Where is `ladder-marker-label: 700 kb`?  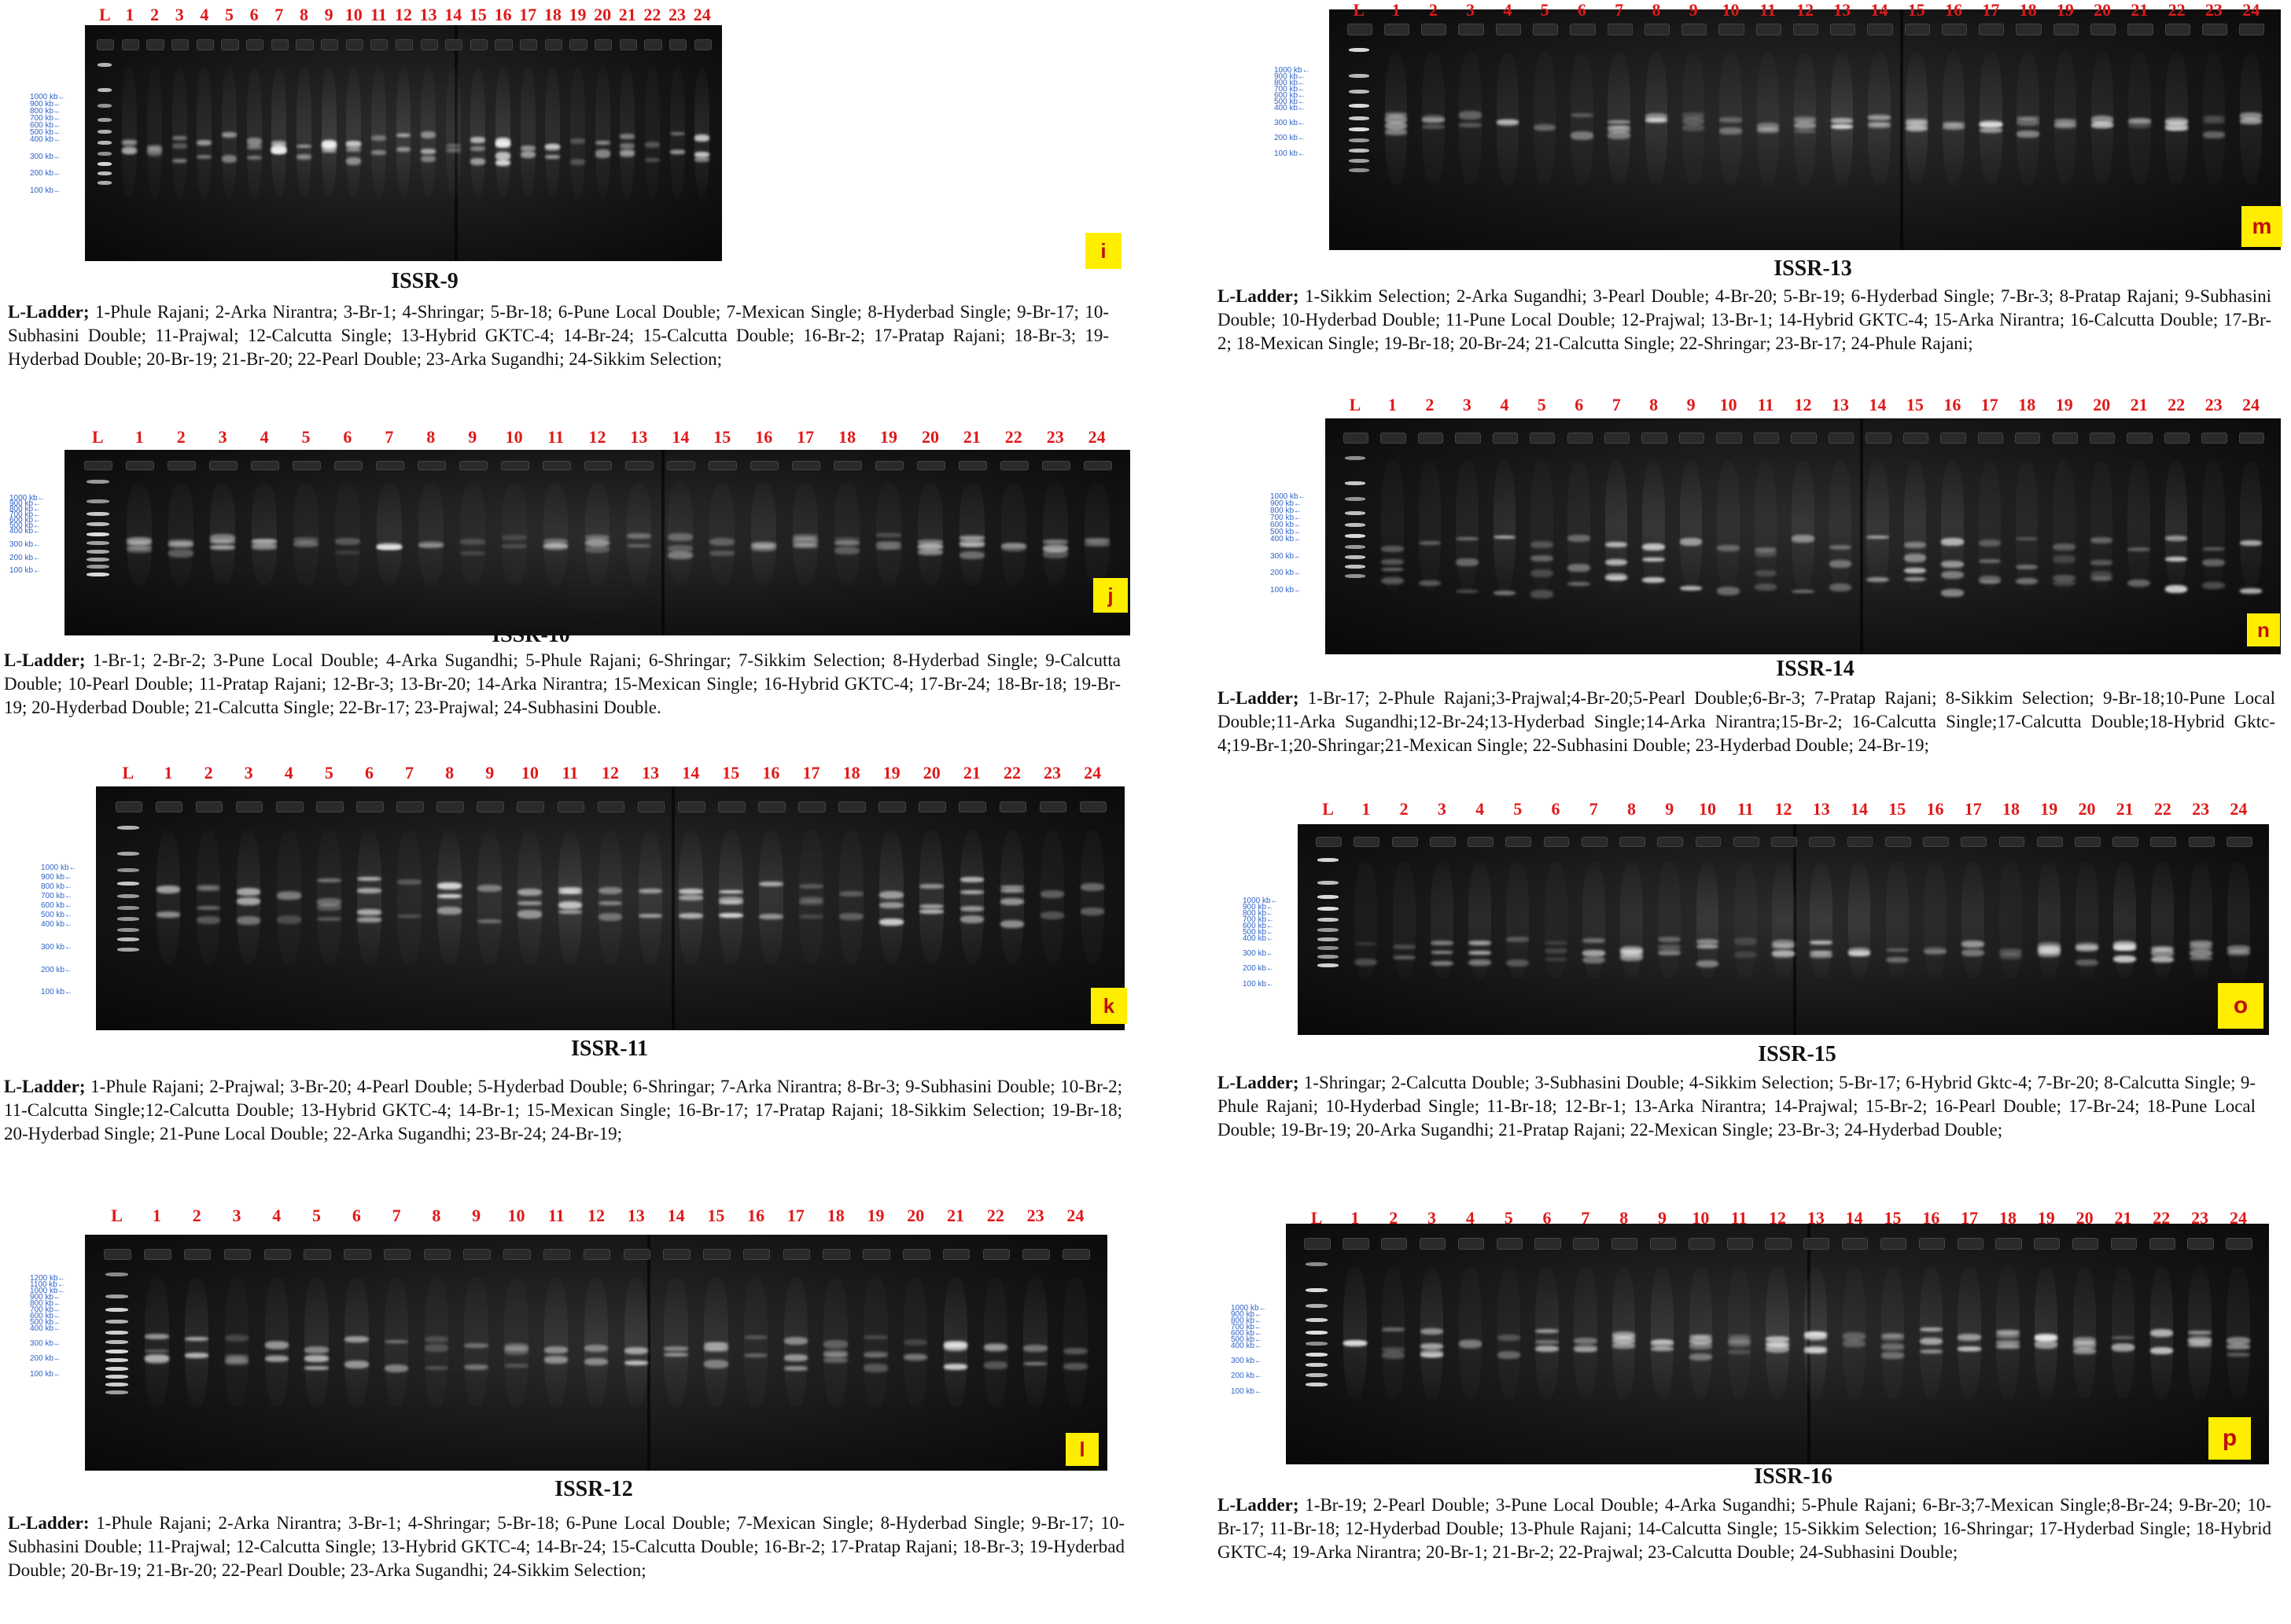 ladder-marker-label: 700 kb is located at coordinates (1282, 518).